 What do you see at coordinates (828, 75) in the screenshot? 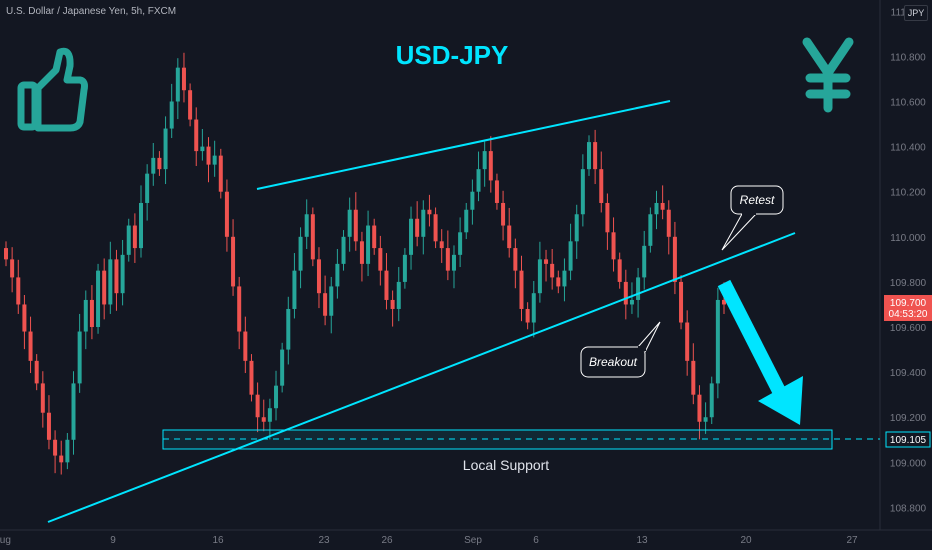
I see `yen-icon` at bounding box center [828, 75].